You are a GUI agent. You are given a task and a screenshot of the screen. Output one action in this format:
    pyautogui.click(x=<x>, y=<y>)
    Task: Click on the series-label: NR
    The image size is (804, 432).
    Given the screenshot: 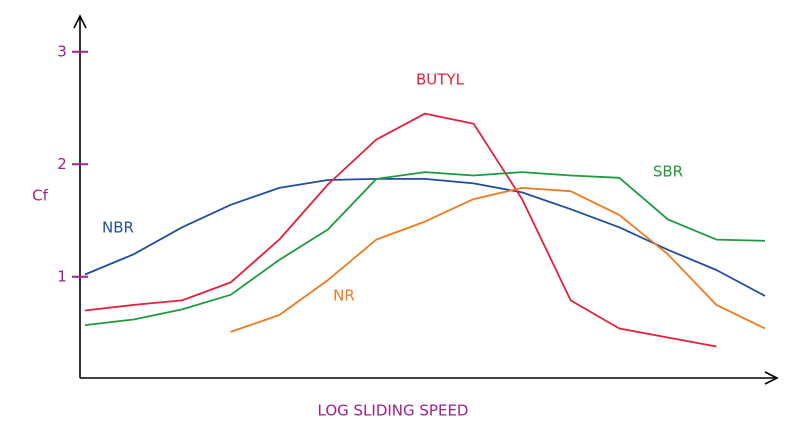 What is the action you would take?
    pyautogui.click(x=344, y=296)
    